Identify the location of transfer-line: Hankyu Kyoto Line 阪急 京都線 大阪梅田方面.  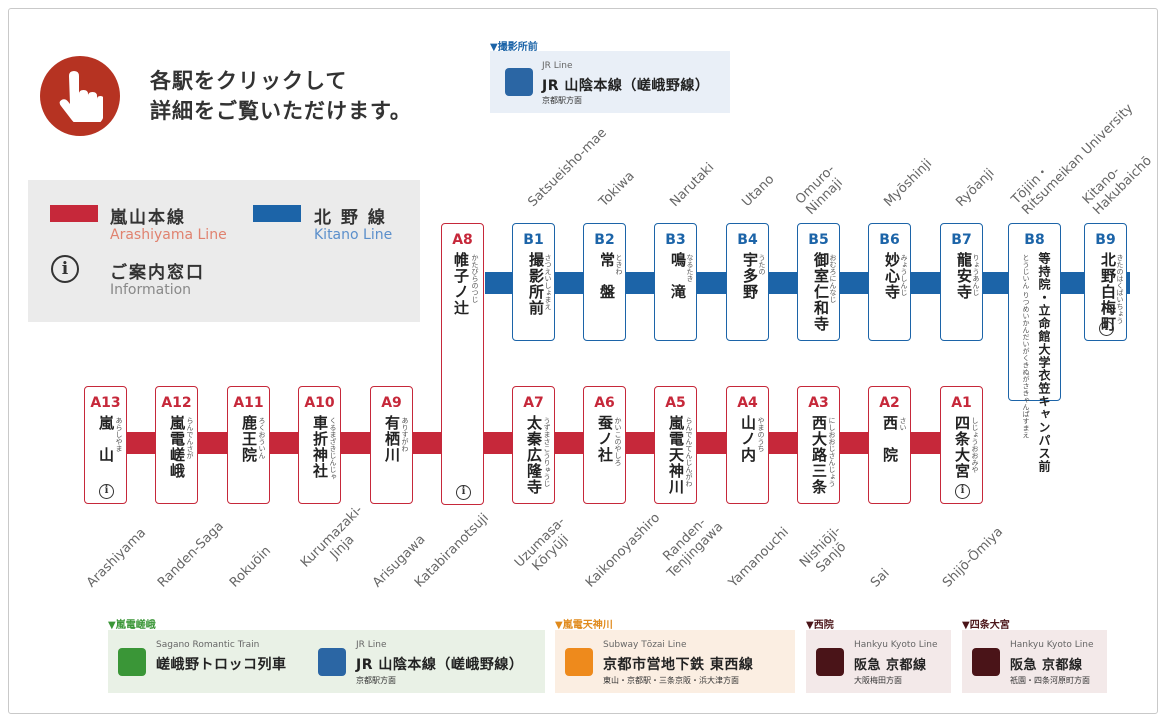
(882, 661).